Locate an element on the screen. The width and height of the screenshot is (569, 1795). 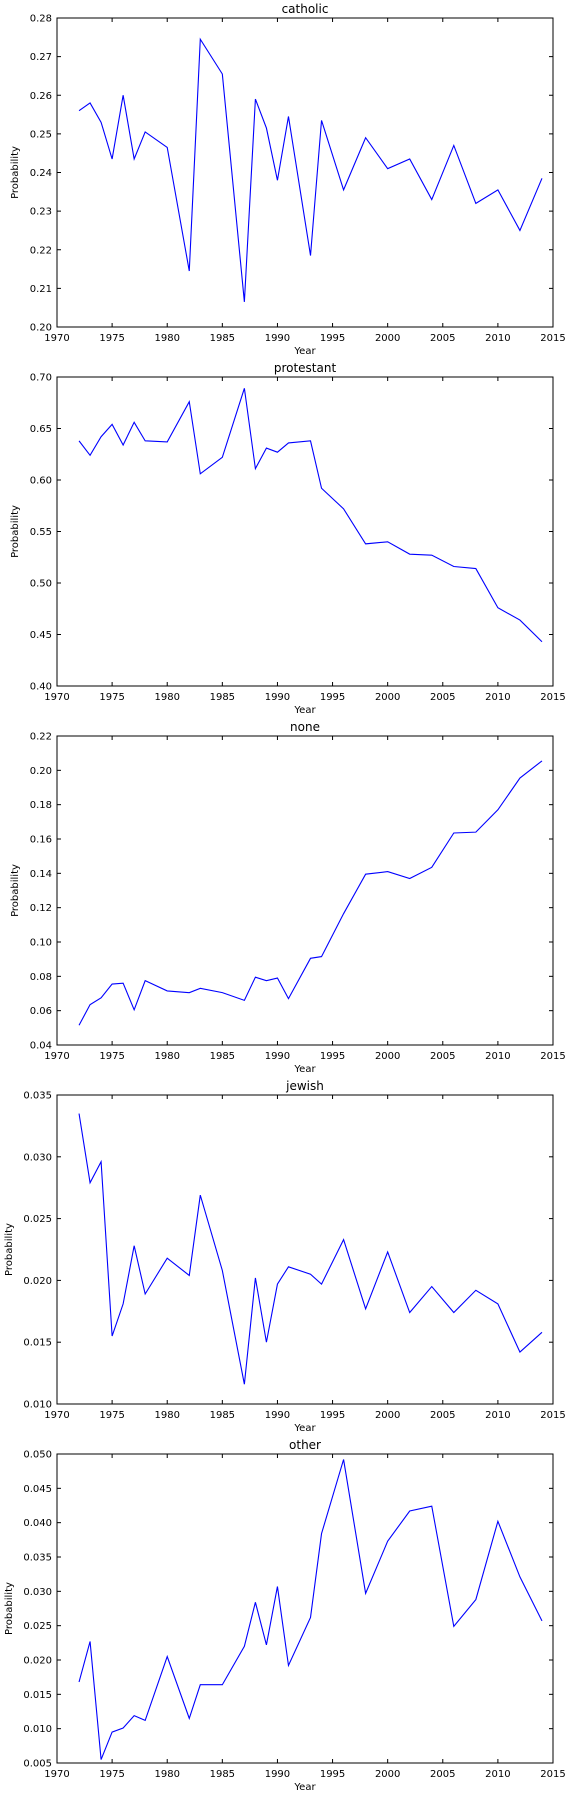
y-tick-label: 0.24 is located at coordinates (41, 173).